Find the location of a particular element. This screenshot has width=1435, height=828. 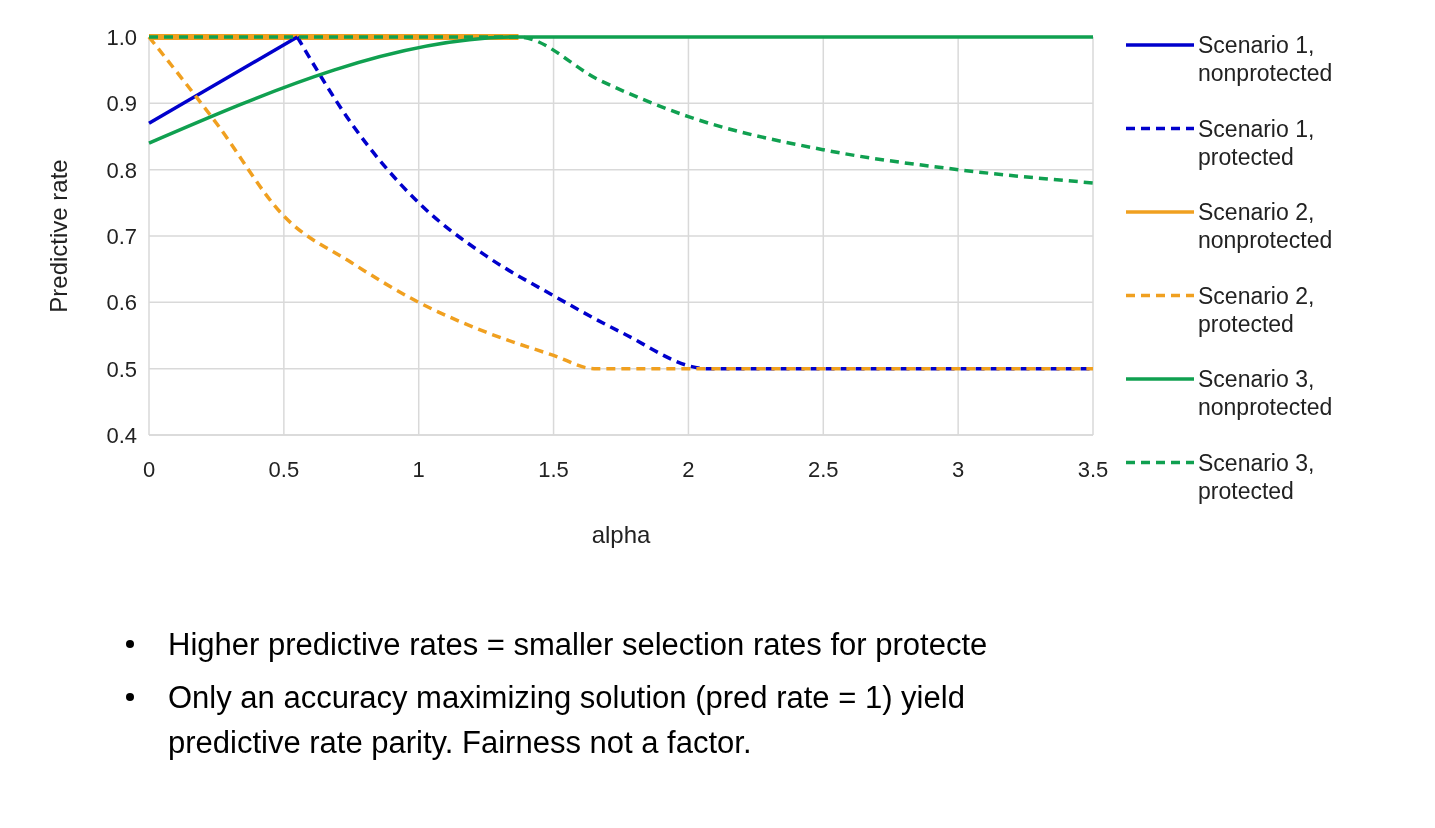

x-tick-label: 3 is located at coordinates (958, 469).